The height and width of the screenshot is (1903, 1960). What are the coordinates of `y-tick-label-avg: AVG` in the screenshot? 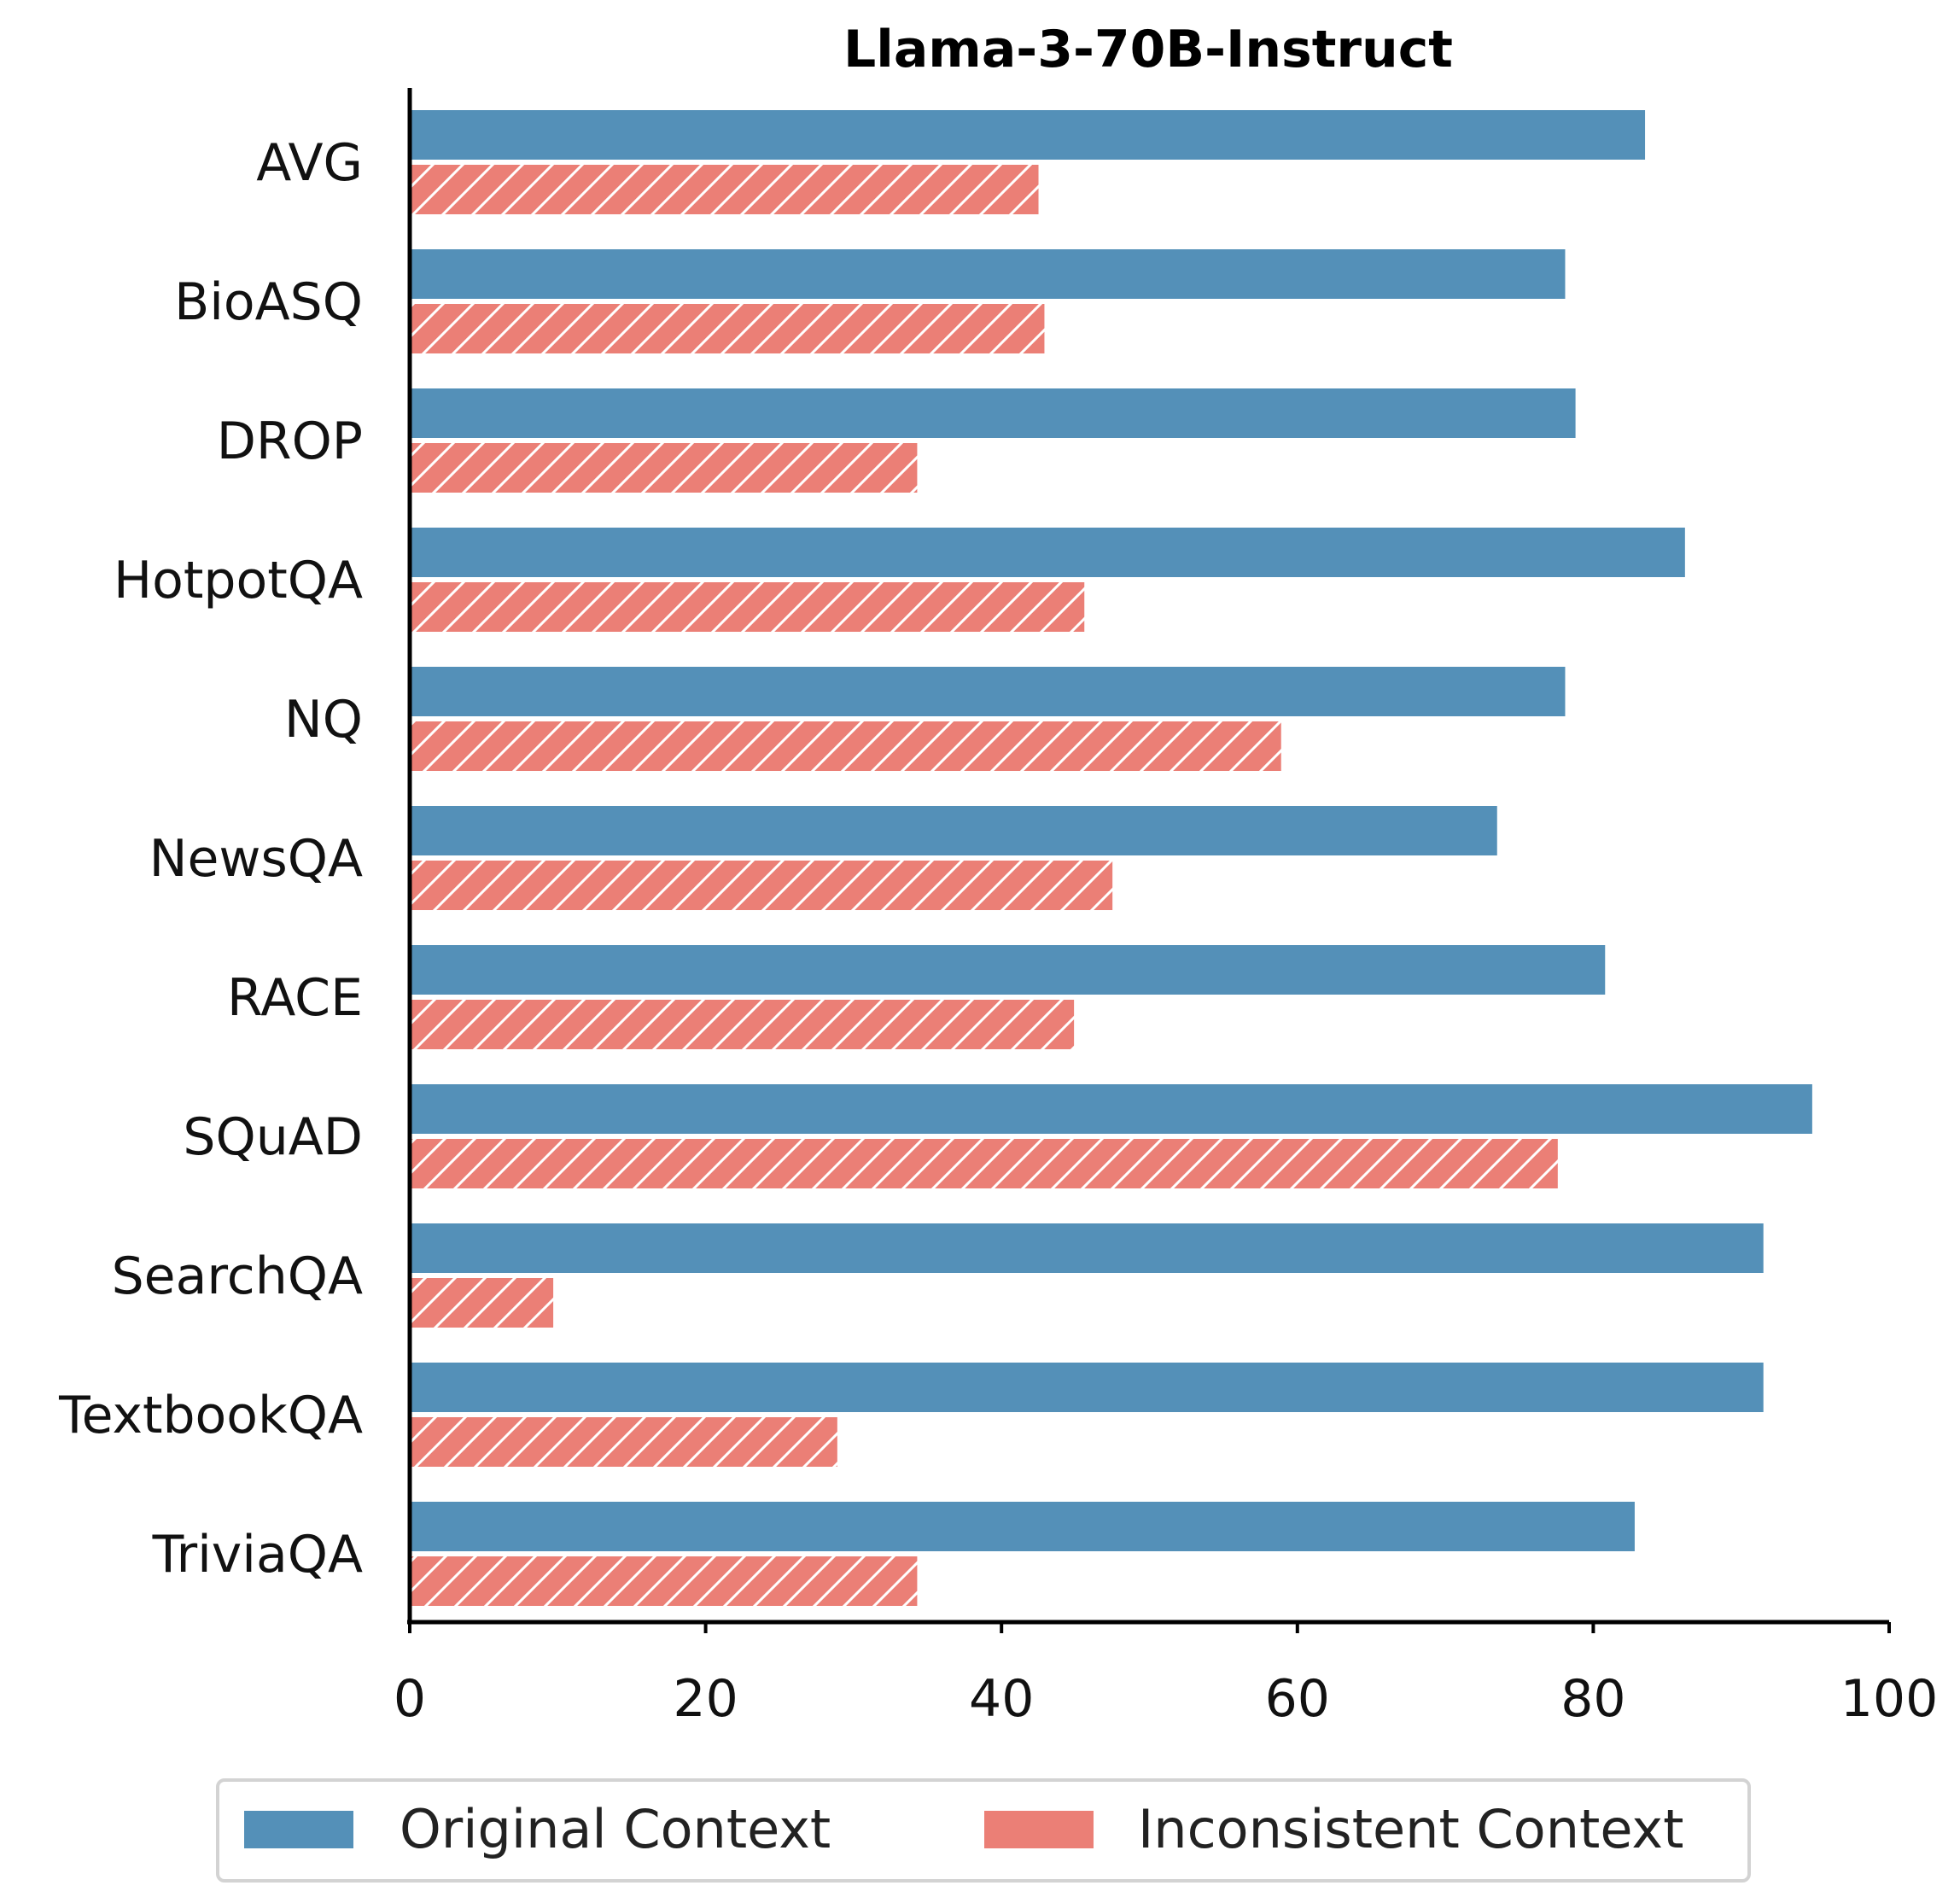 It's located at (309, 163).